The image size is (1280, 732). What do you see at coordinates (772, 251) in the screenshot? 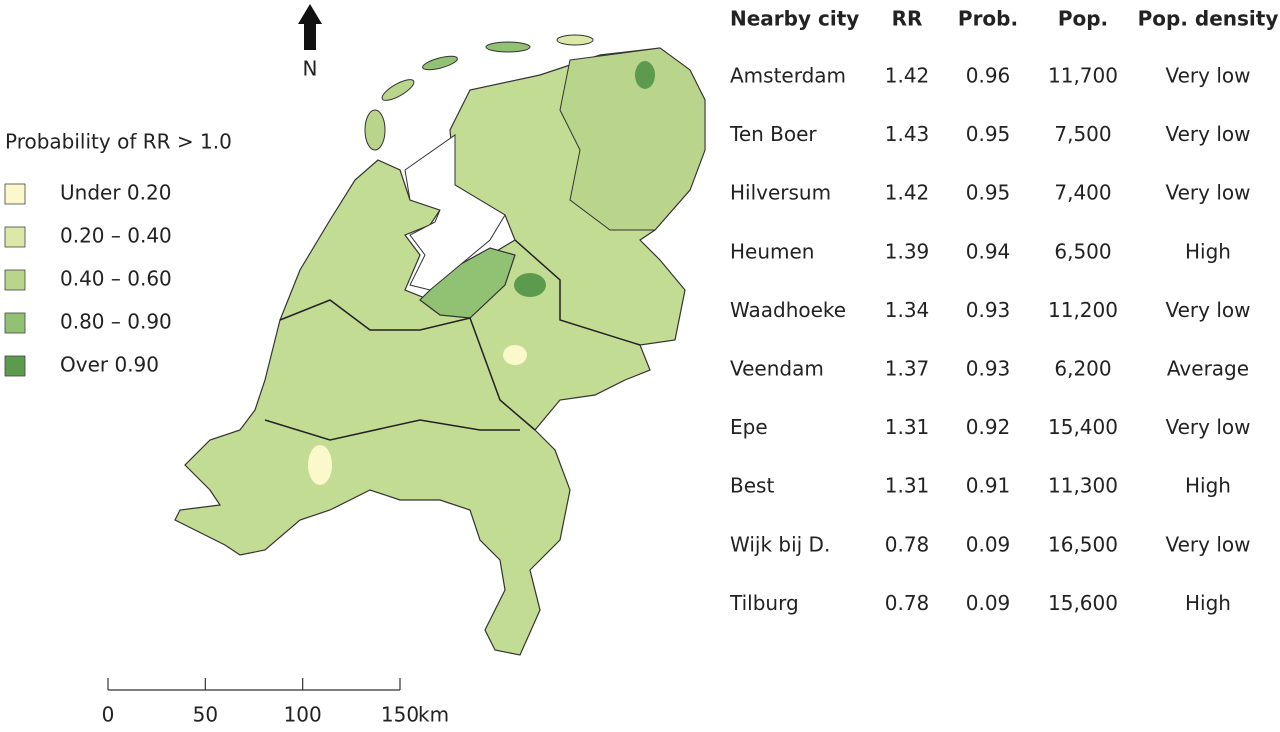
I see `table-cell: Heumen` at bounding box center [772, 251].